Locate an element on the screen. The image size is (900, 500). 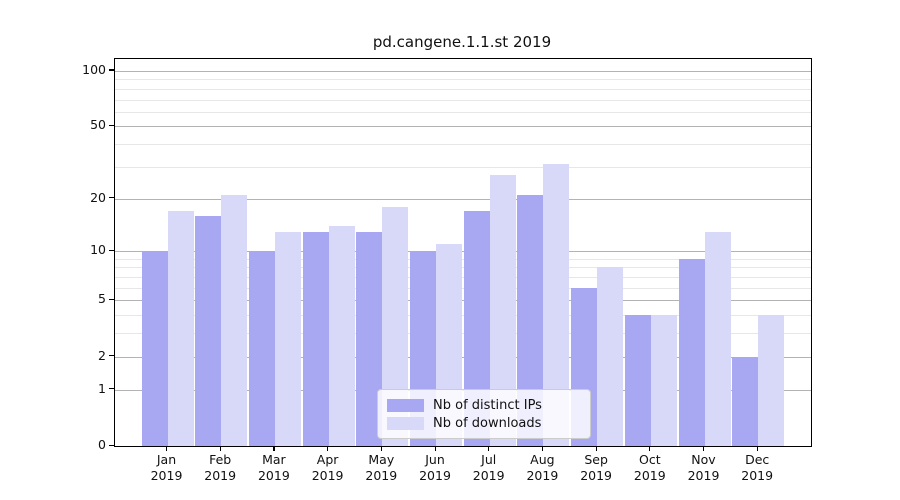
bar-distinct-ips-jan is located at coordinates (154, 348).